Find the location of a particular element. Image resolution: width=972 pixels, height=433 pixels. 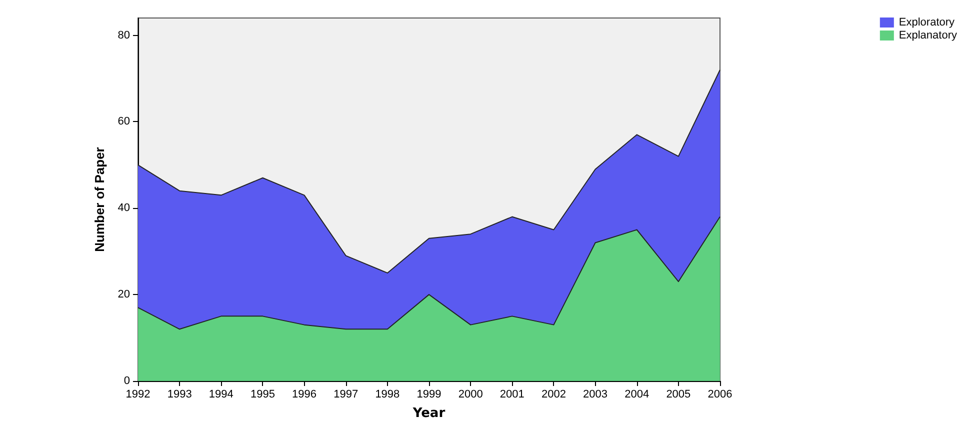

x-tick-label: 2004 is located at coordinates (637, 394).